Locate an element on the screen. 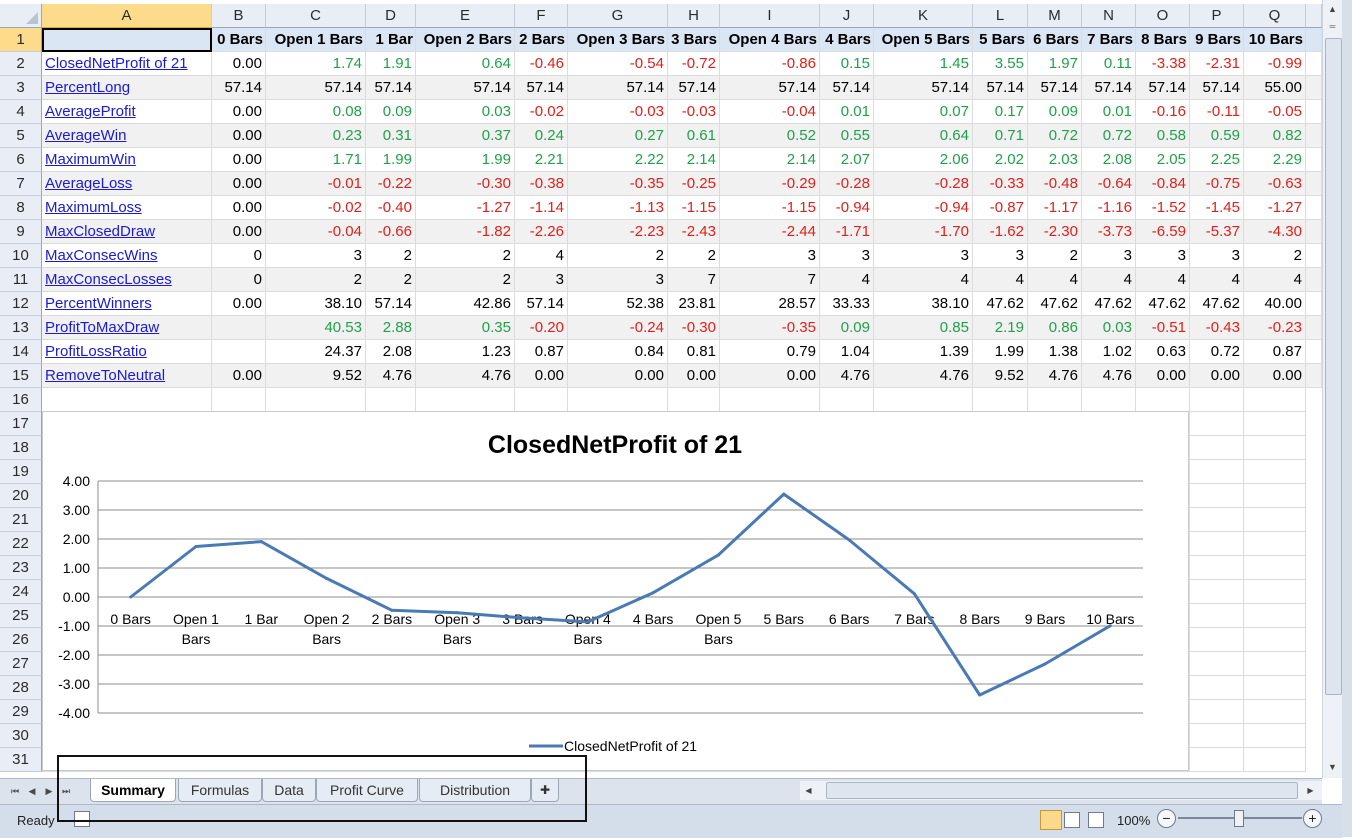 This screenshot has width=1352, height=838. table-cell: -1.14 is located at coordinates (541, 208).